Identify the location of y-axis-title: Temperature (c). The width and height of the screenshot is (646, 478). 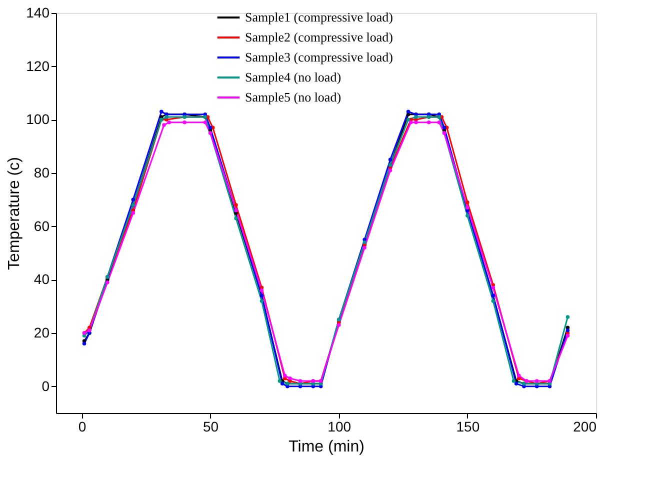
(15, 213).